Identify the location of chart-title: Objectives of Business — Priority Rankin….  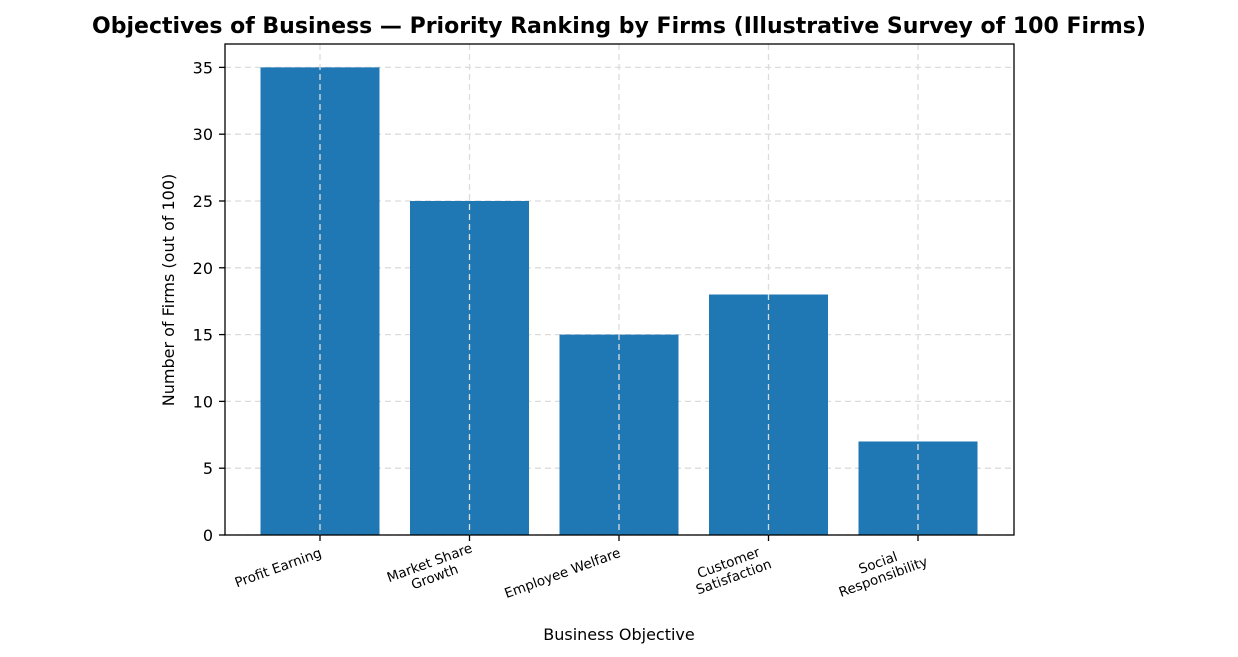
(619, 26).